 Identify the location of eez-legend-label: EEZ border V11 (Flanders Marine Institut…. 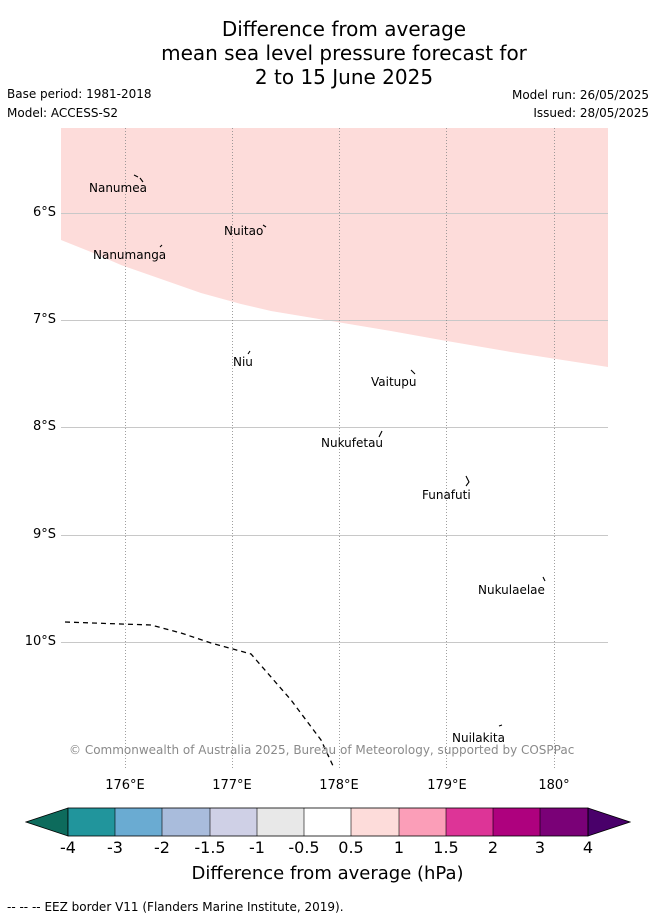
(194, 907).